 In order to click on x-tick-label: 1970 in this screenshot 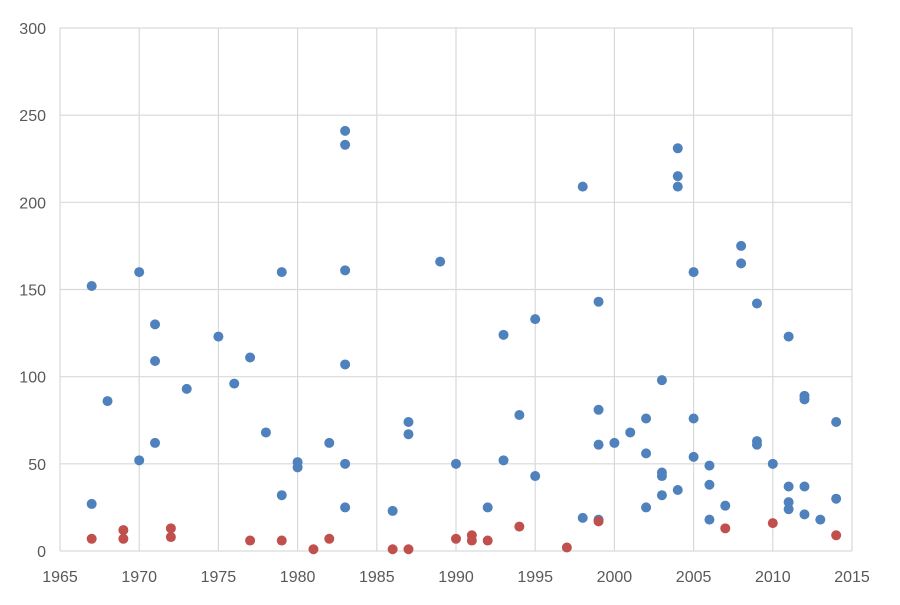, I will do `click(139, 577)`.